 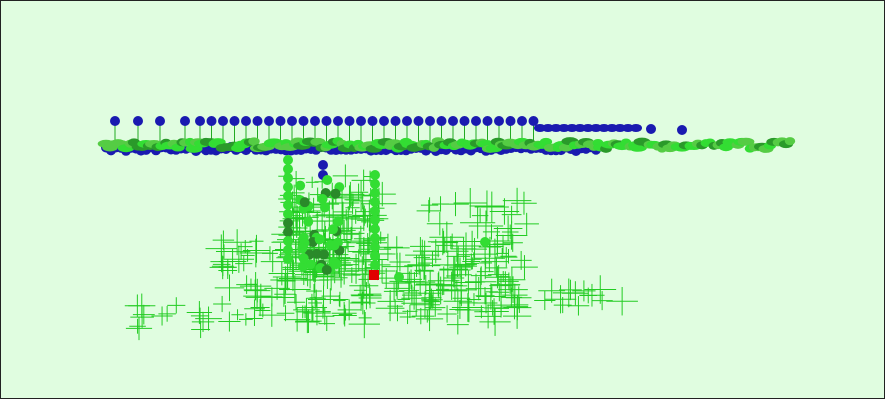 I want to click on blue-point, so click(x=323, y=165).